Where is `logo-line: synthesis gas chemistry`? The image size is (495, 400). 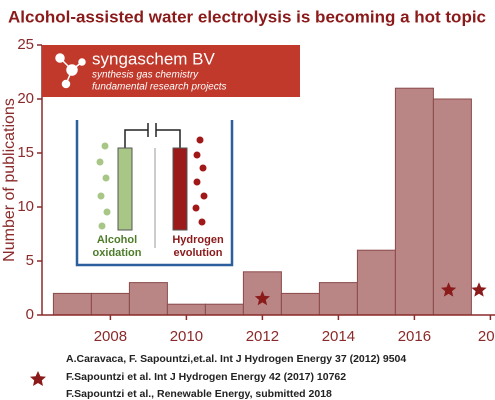 logo-line: synthesis gas chemistry is located at coordinates (145, 75).